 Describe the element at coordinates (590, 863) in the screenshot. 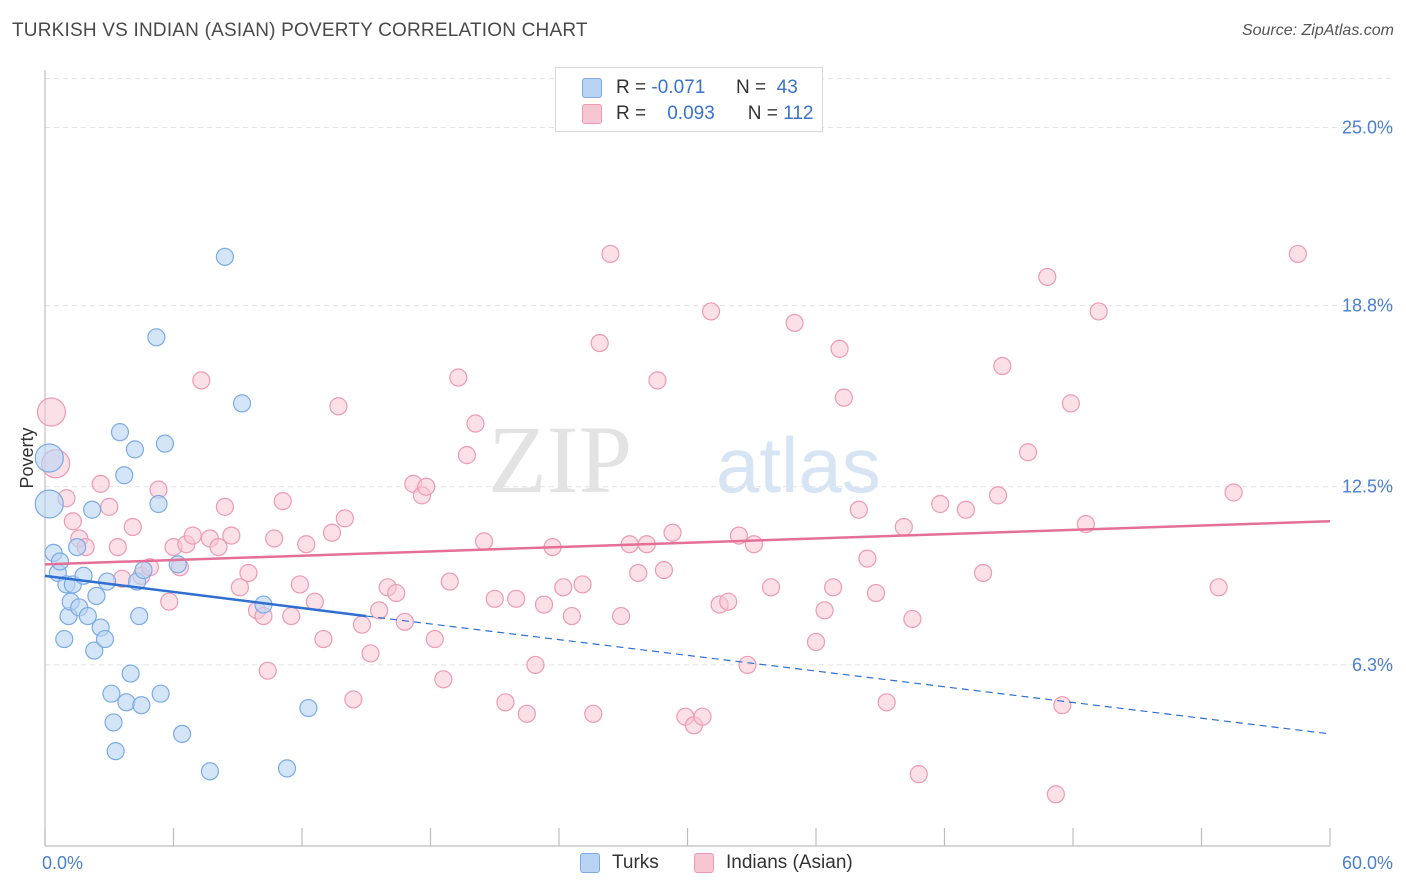

I see `turks-legend-icon` at that location.